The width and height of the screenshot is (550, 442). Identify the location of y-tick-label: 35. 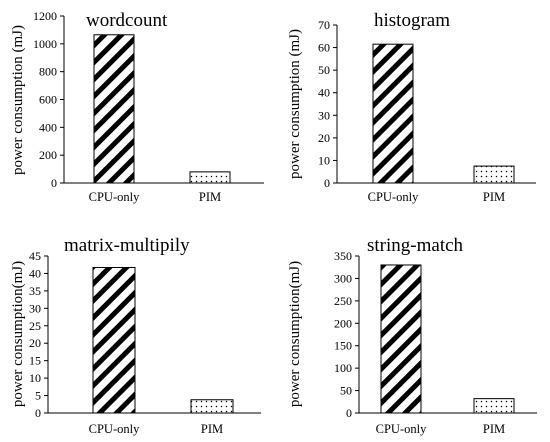
(35, 291).